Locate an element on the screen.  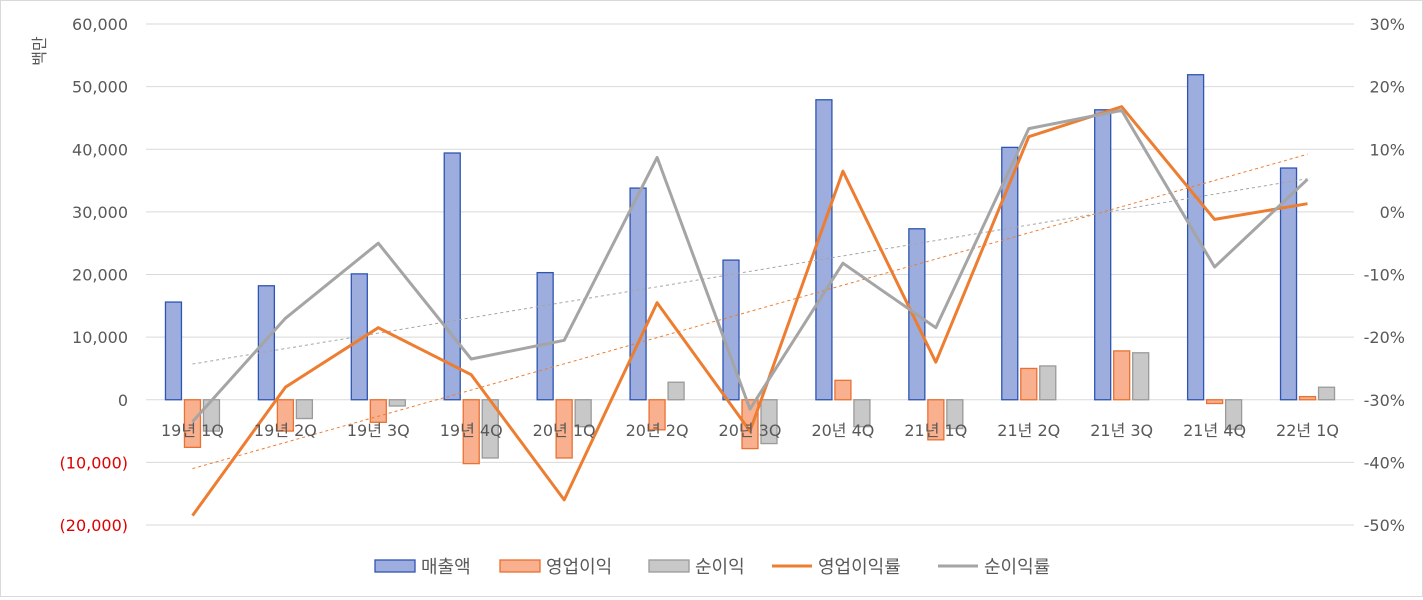
x-tick-label: 19년 4Q is located at coordinates (471, 430).